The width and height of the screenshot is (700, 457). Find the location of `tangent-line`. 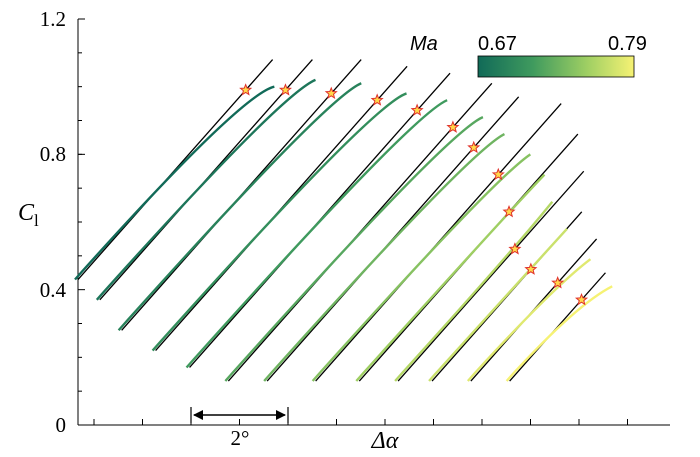

tangent-line is located at coordinates (491, 276).